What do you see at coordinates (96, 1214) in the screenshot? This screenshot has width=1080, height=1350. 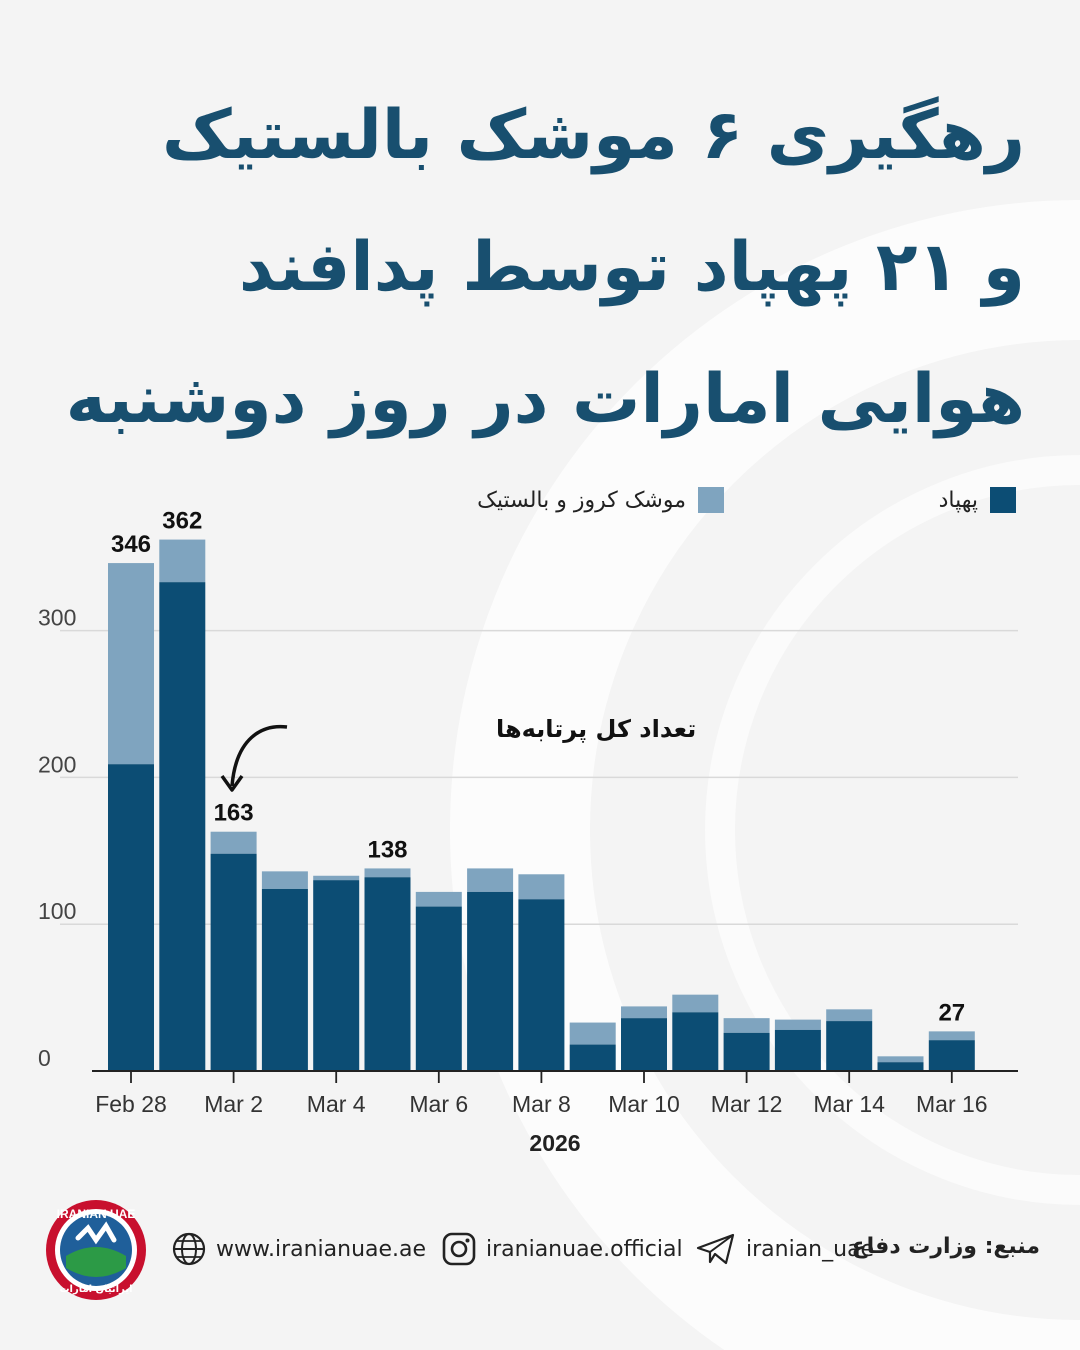 I see `logo-text: IRANIAN UAE` at bounding box center [96, 1214].